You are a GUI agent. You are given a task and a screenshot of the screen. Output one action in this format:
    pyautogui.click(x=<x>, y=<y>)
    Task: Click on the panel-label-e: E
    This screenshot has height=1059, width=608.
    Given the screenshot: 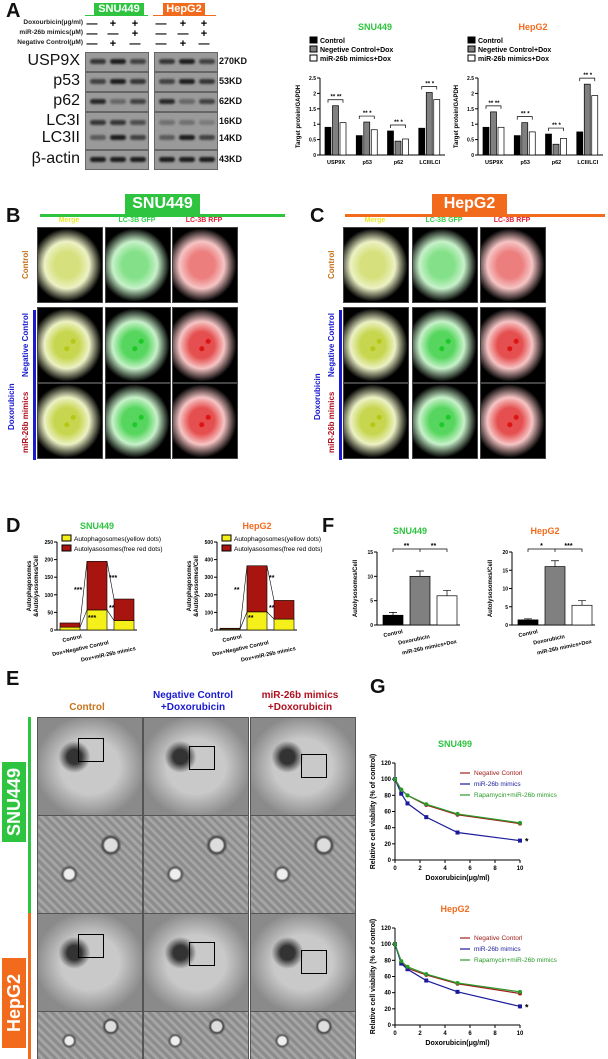 What is the action you would take?
    pyautogui.click(x=13, y=679)
    